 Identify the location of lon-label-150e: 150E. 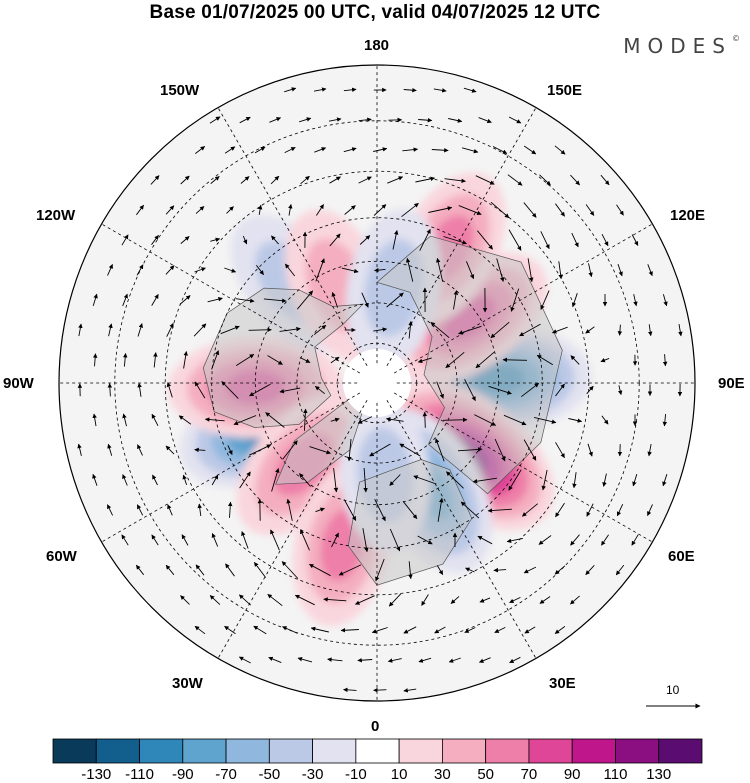
(565, 90).